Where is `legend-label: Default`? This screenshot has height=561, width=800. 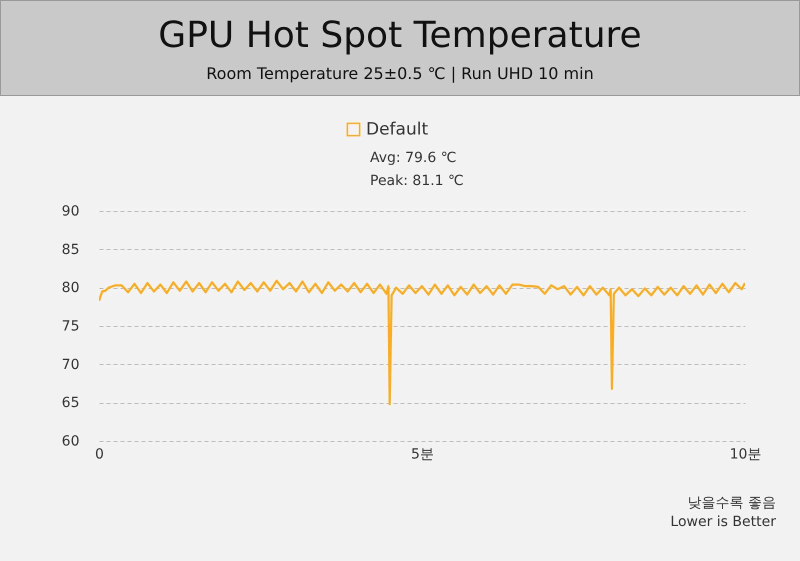 legend-label: Default is located at coordinates (397, 130).